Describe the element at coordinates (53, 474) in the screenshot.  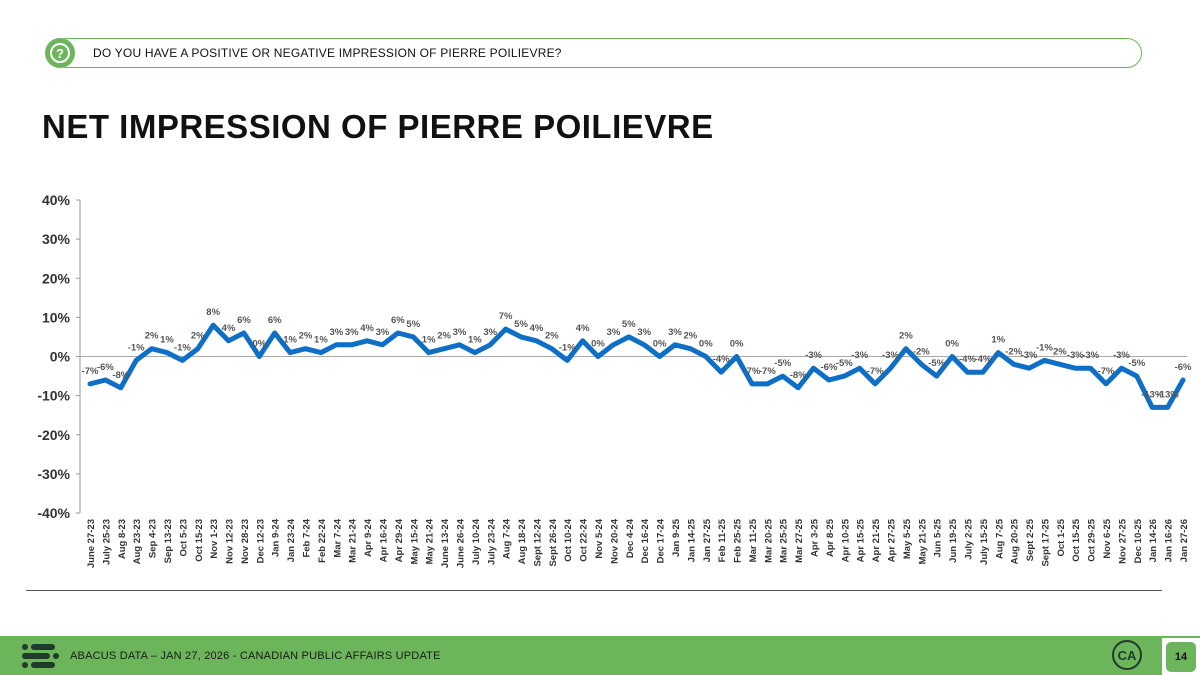
I see `y-tick-label: -30%` at that location.